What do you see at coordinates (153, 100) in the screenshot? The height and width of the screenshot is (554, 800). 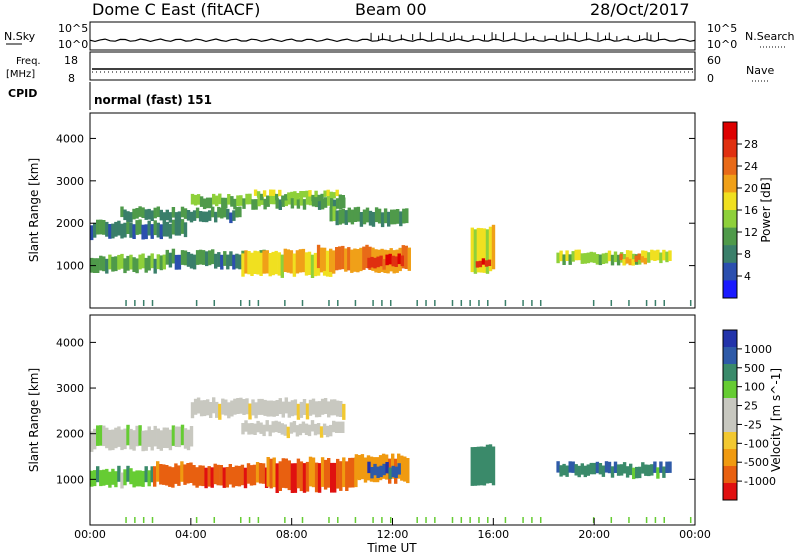 I see `cpid-text: normal (fast) 151` at bounding box center [153, 100].